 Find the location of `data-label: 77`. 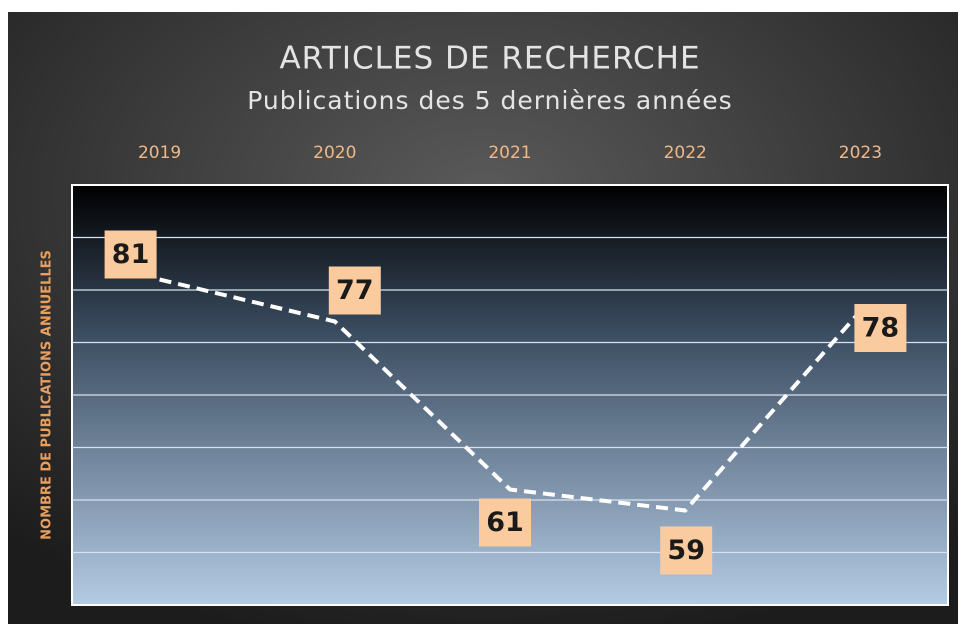

data-label: 77 is located at coordinates (355, 290).